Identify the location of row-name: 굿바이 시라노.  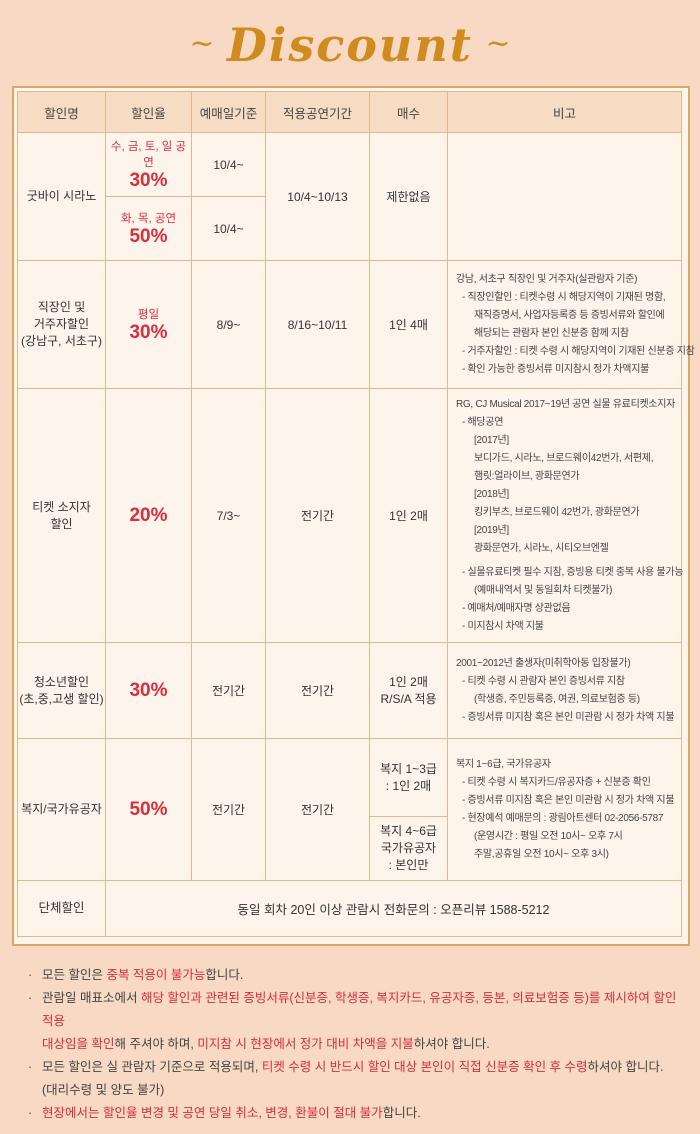
(61, 196).